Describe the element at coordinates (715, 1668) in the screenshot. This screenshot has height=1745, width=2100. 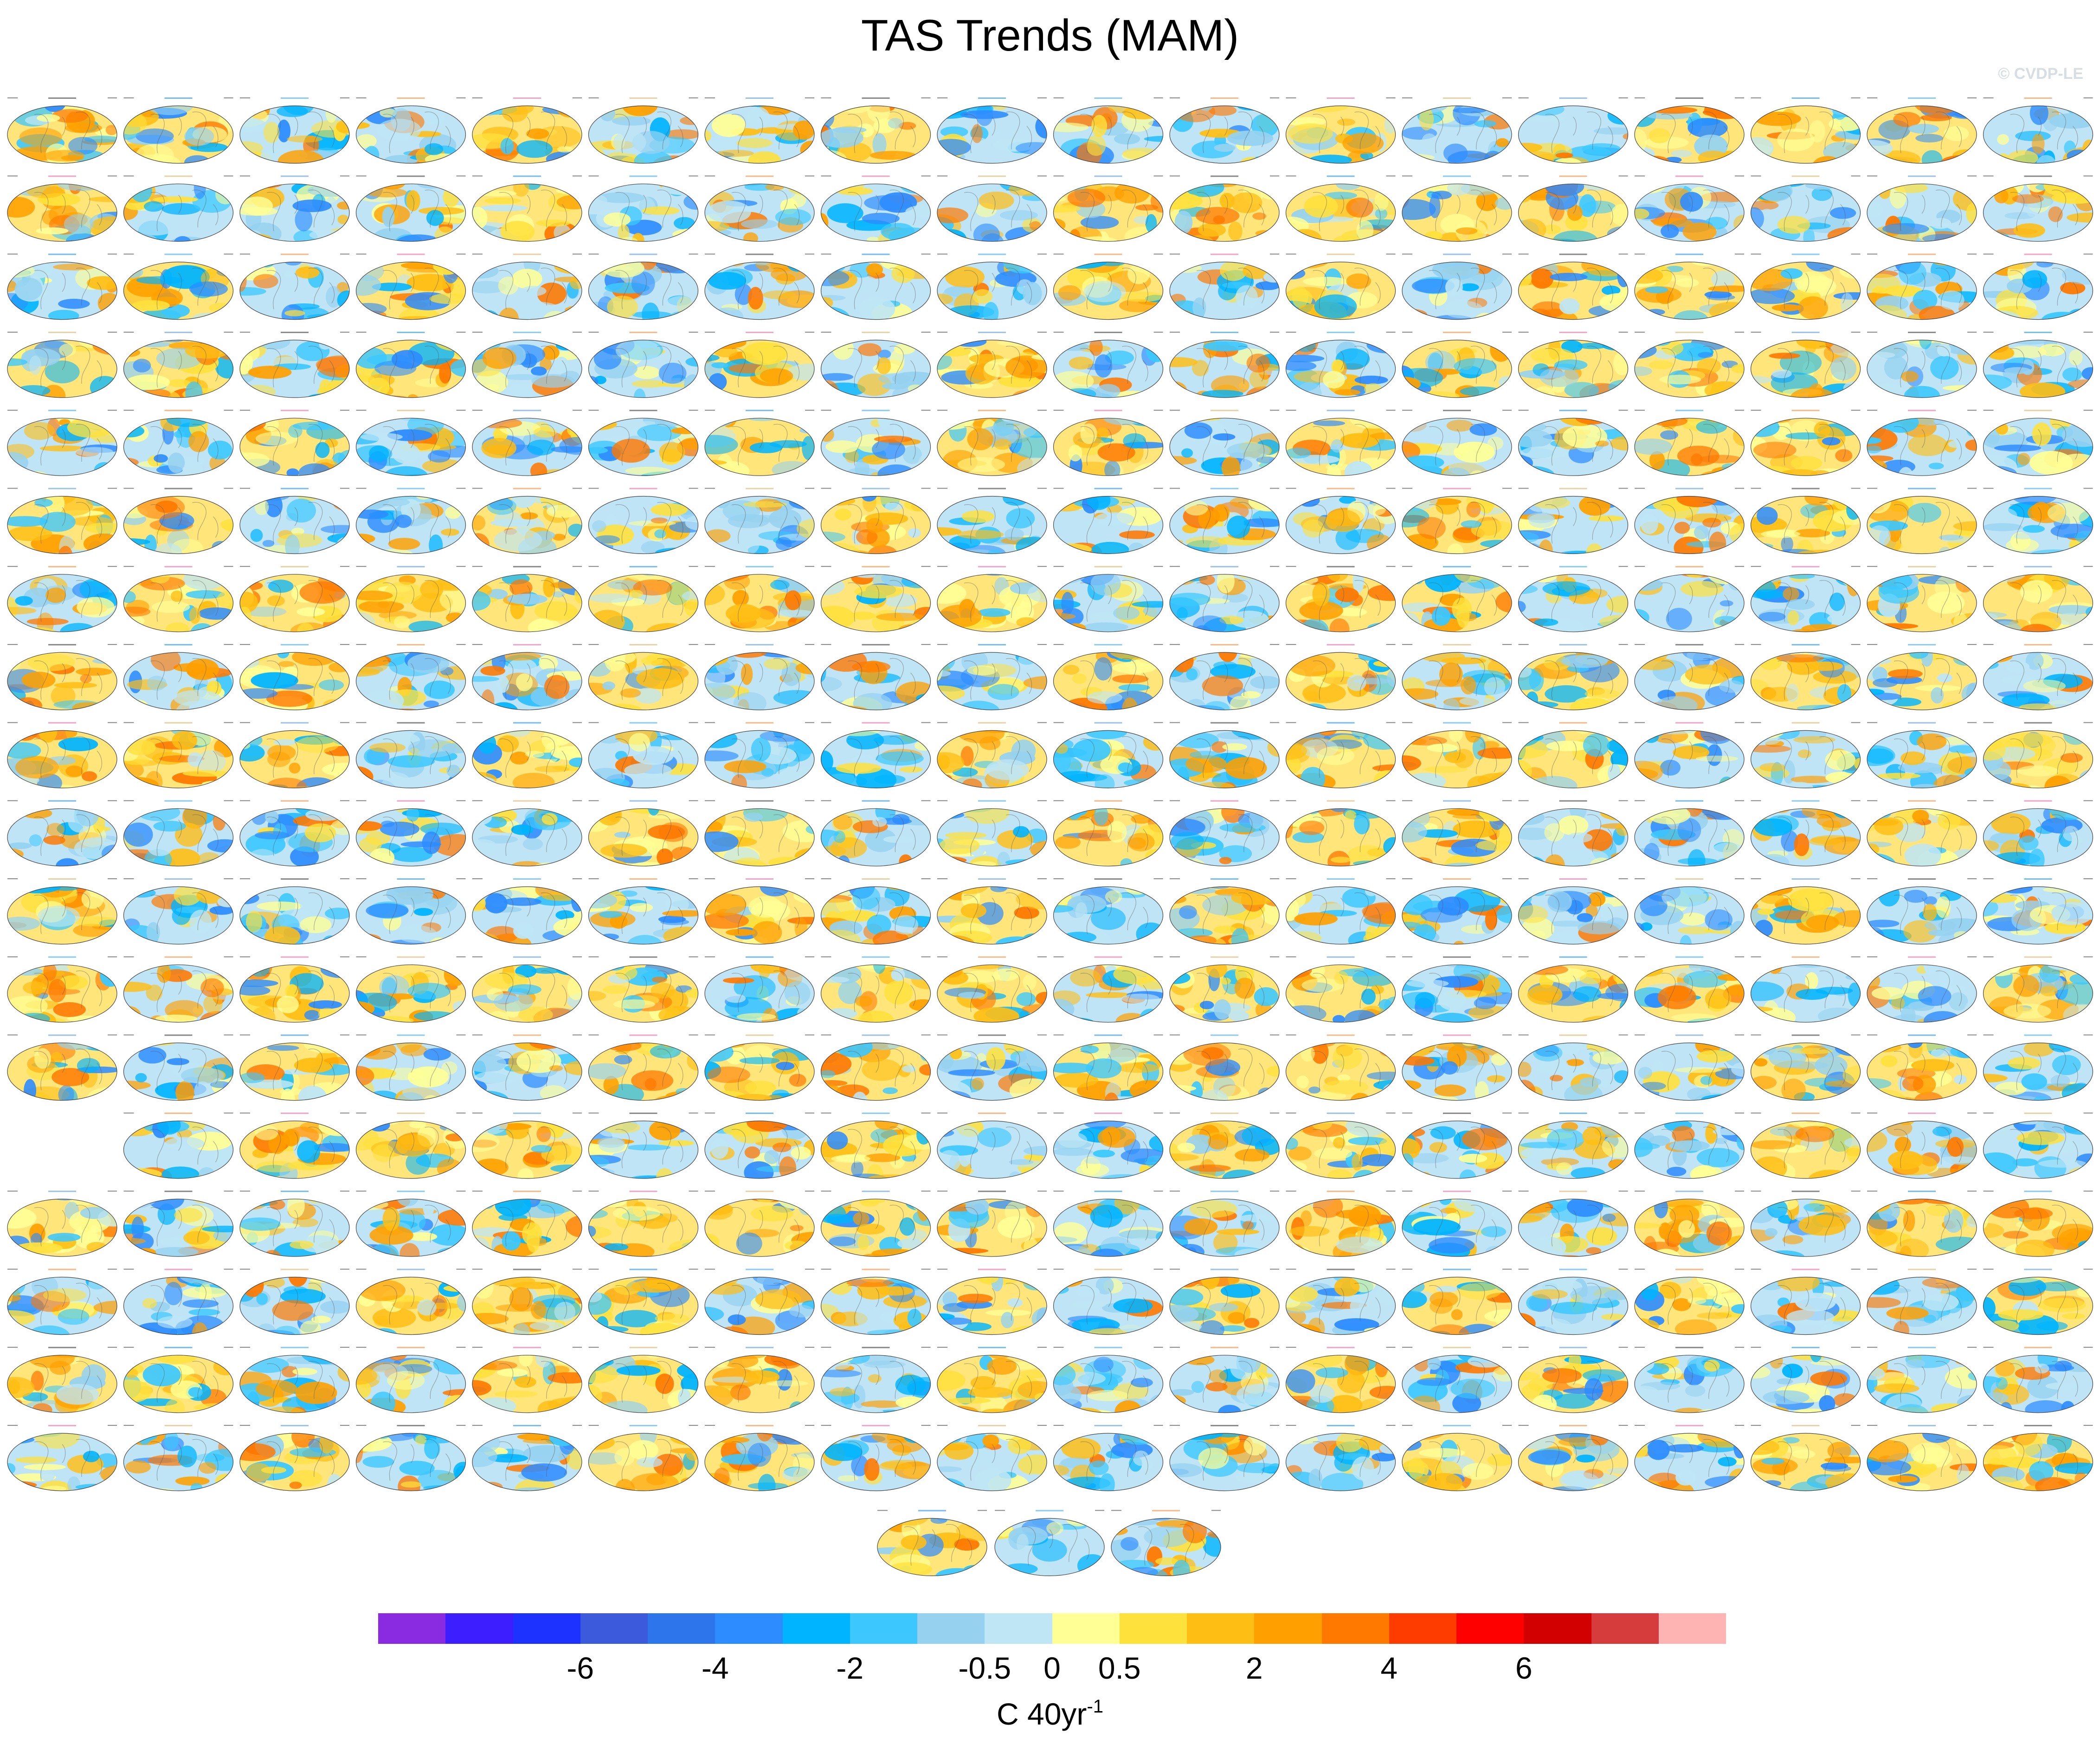
I see `colorbar-tick-label: -4` at that location.